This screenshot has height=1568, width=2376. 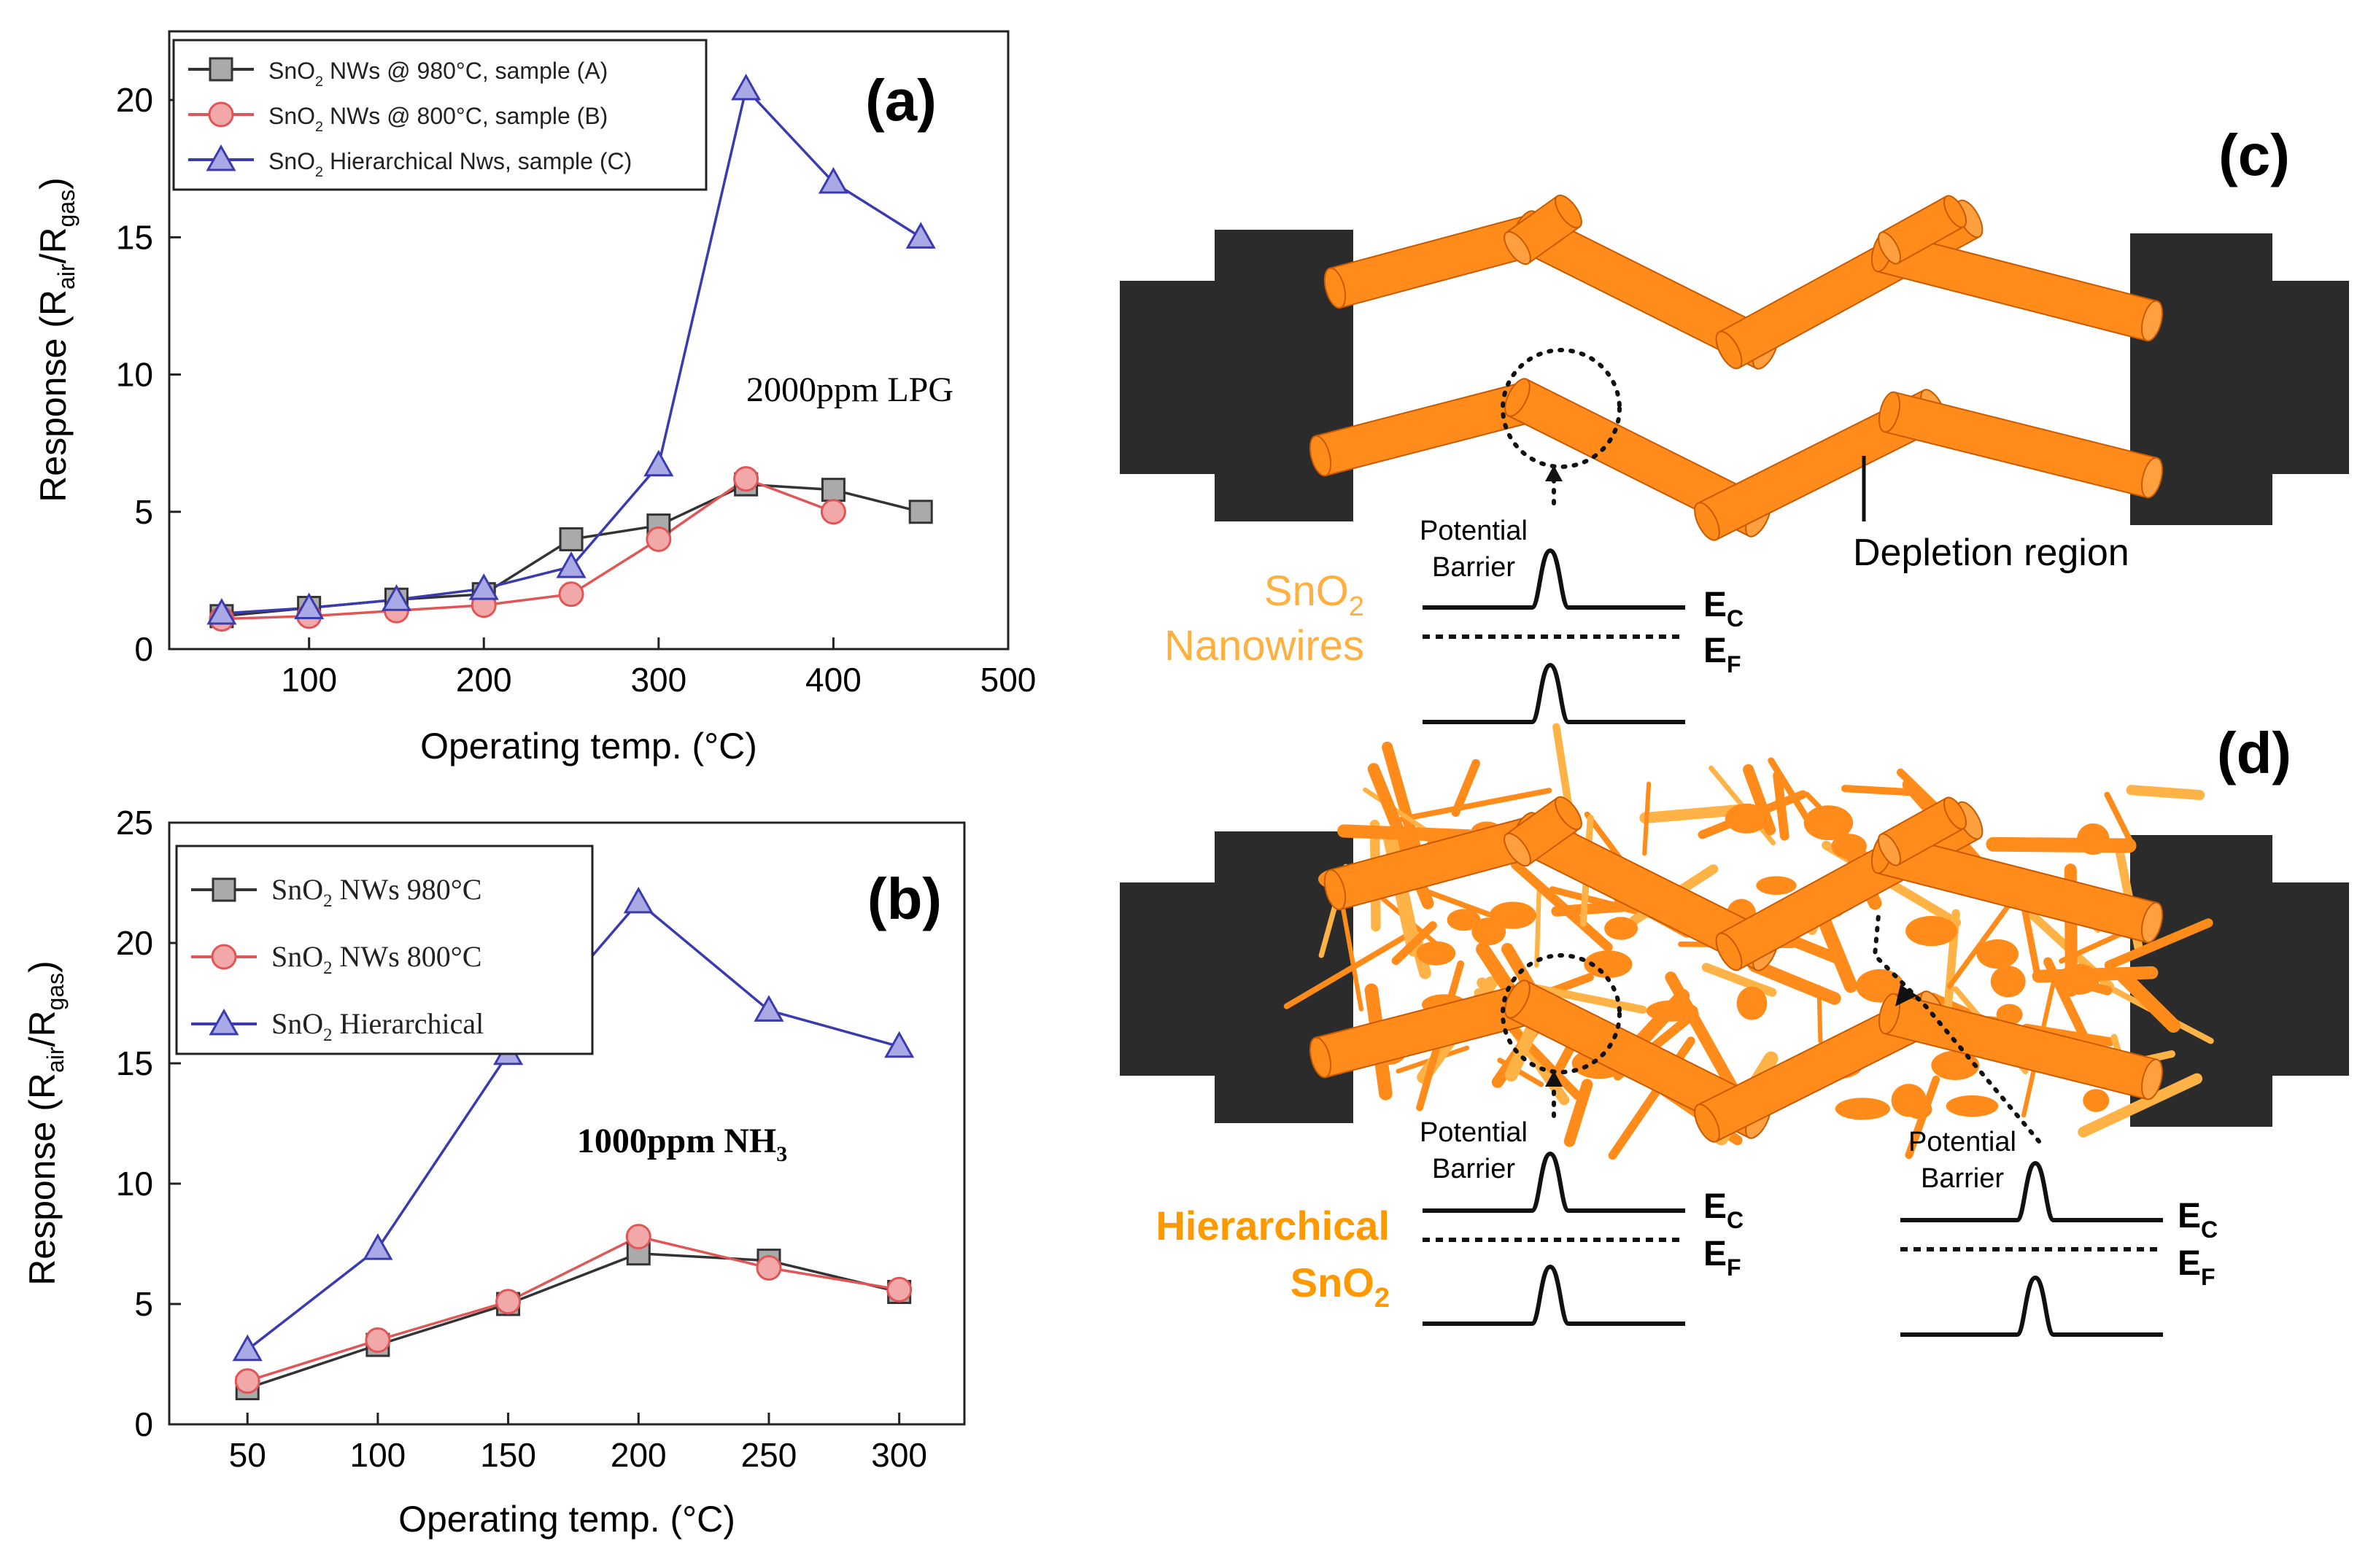 What do you see at coordinates (484, 680) in the screenshot?
I see `x-tick-label: 200` at bounding box center [484, 680].